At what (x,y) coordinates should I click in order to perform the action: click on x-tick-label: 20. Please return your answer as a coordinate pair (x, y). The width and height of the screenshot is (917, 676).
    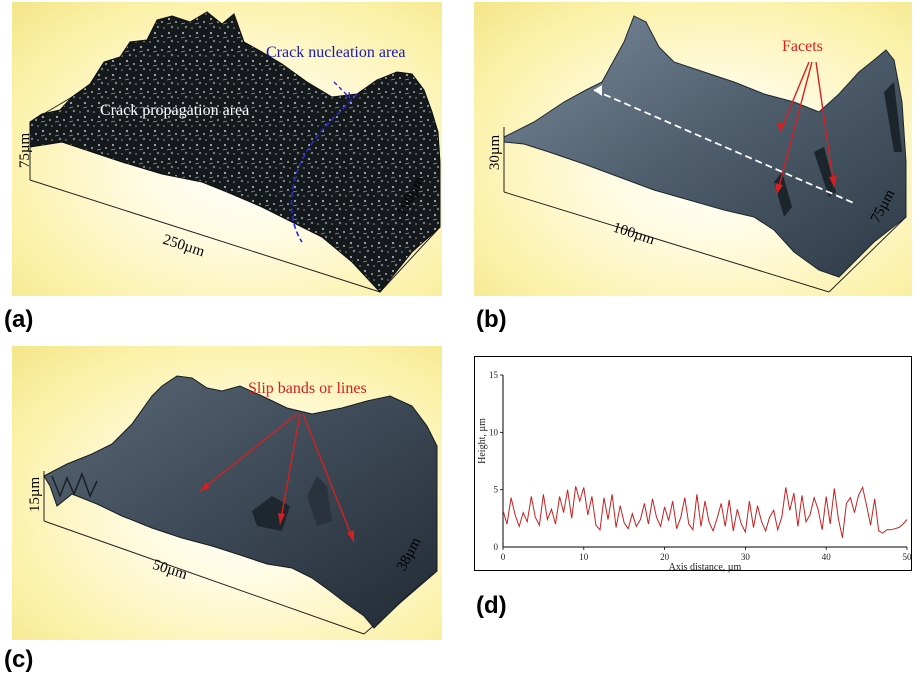
    Looking at the image, I should click on (665, 557).